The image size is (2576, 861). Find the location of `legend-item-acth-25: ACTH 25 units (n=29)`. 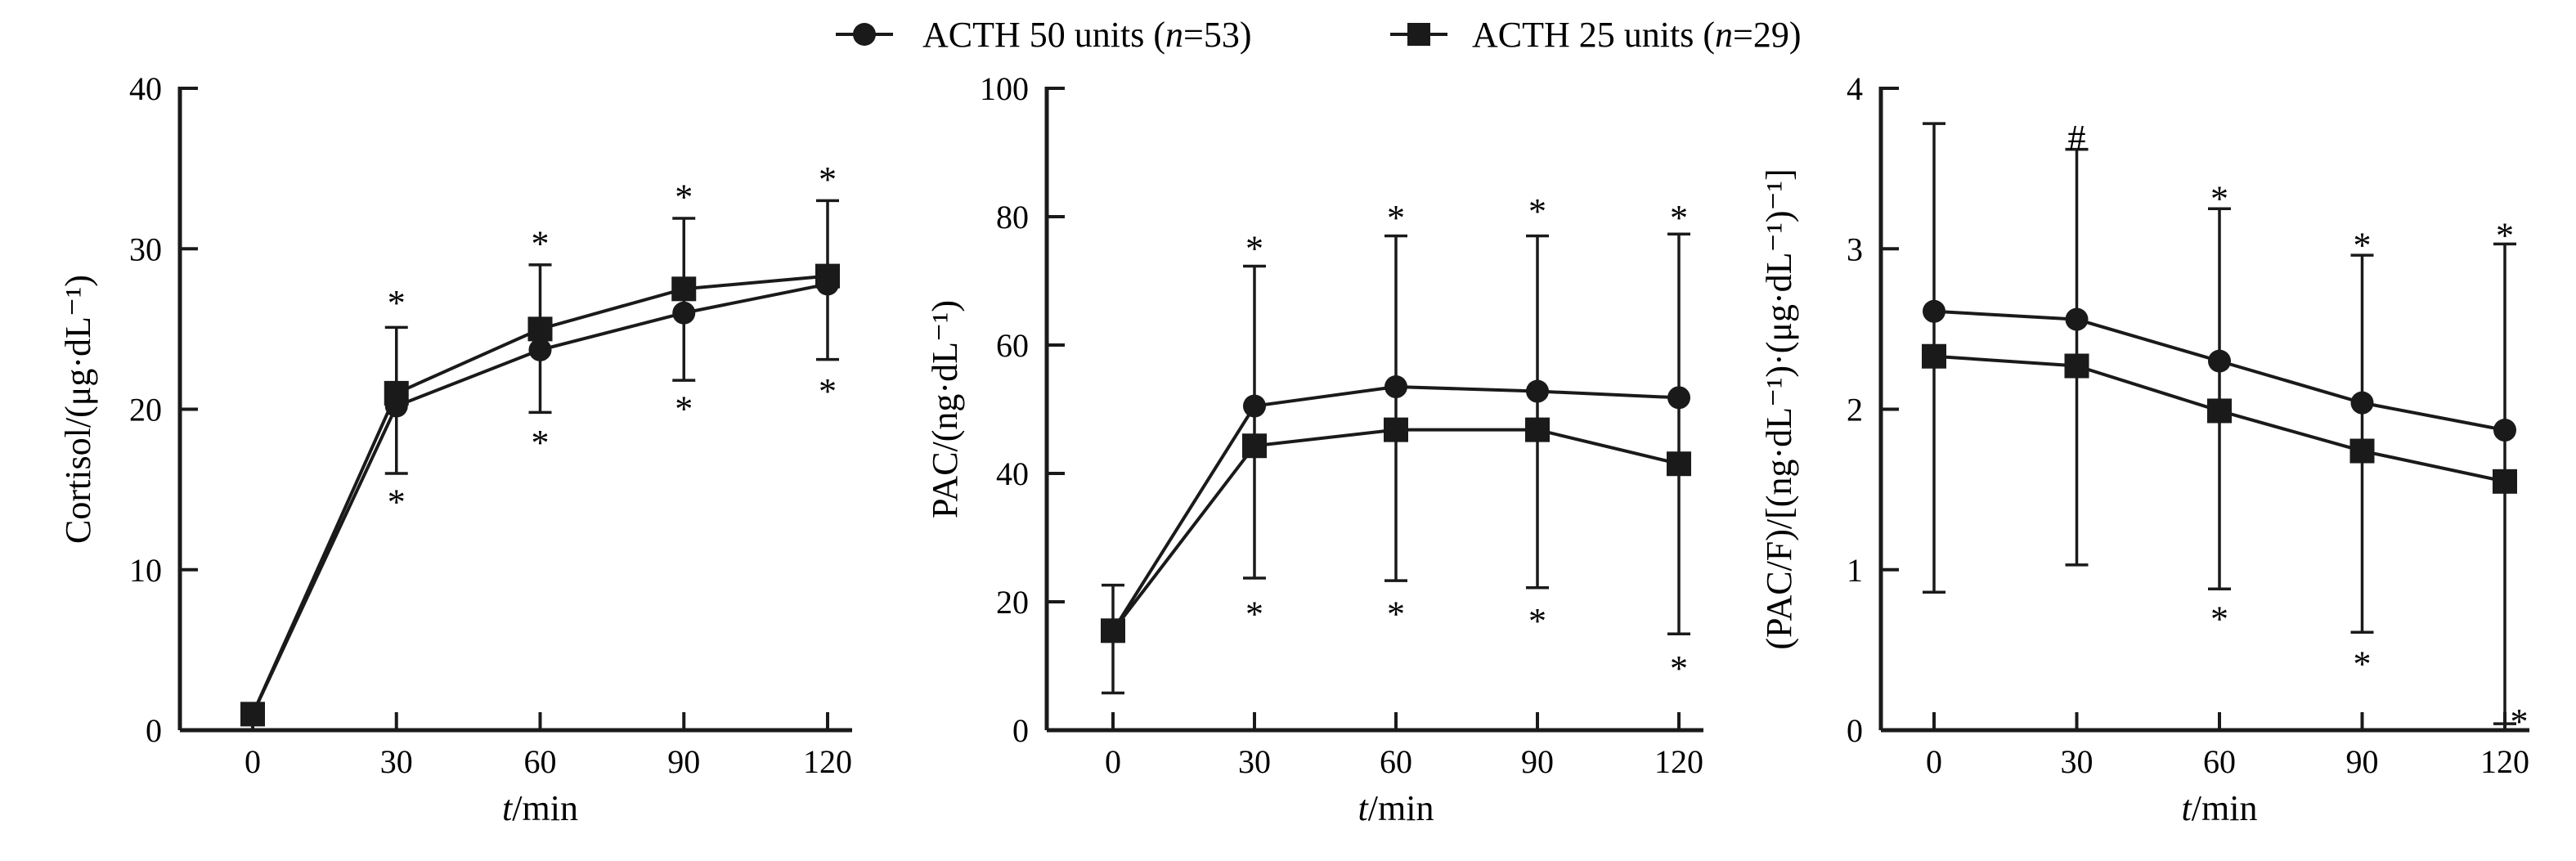

legend-item-acth-25: ACTH 25 units (n=29) is located at coordinates (1596, 35).